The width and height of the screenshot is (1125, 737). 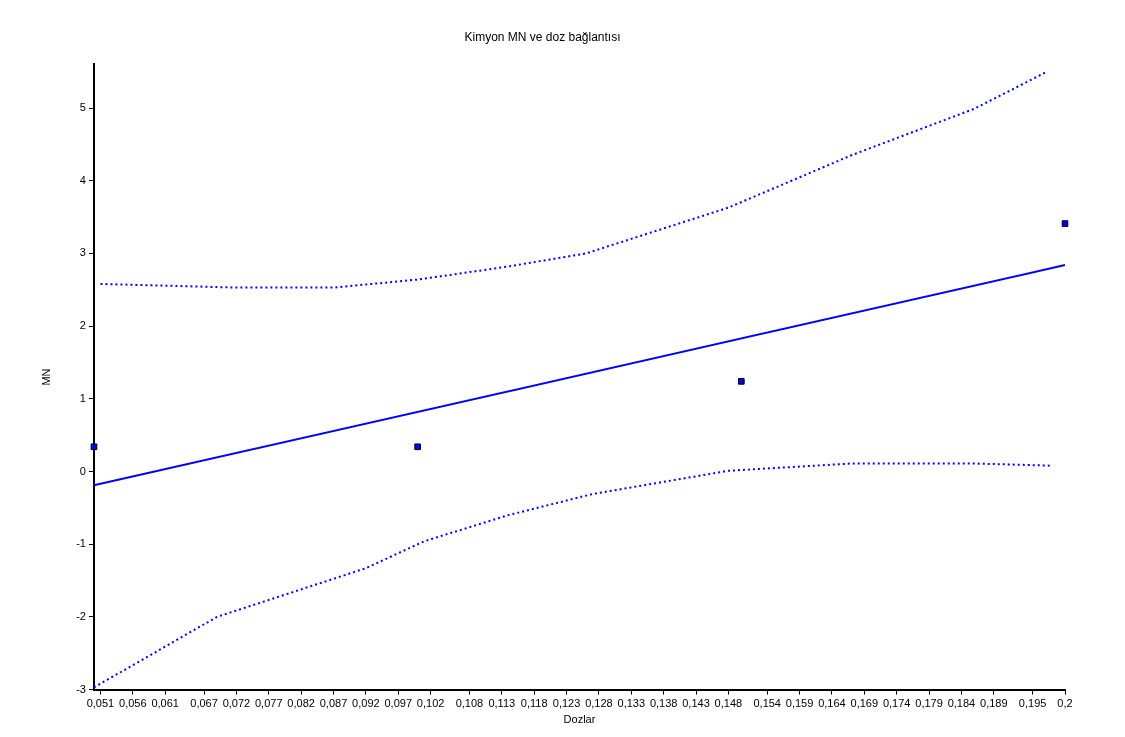 What do you see at coordinates (82, 325) in the screenshot?
I see `y-tick-label: 2` at bounding box center [82, 325].